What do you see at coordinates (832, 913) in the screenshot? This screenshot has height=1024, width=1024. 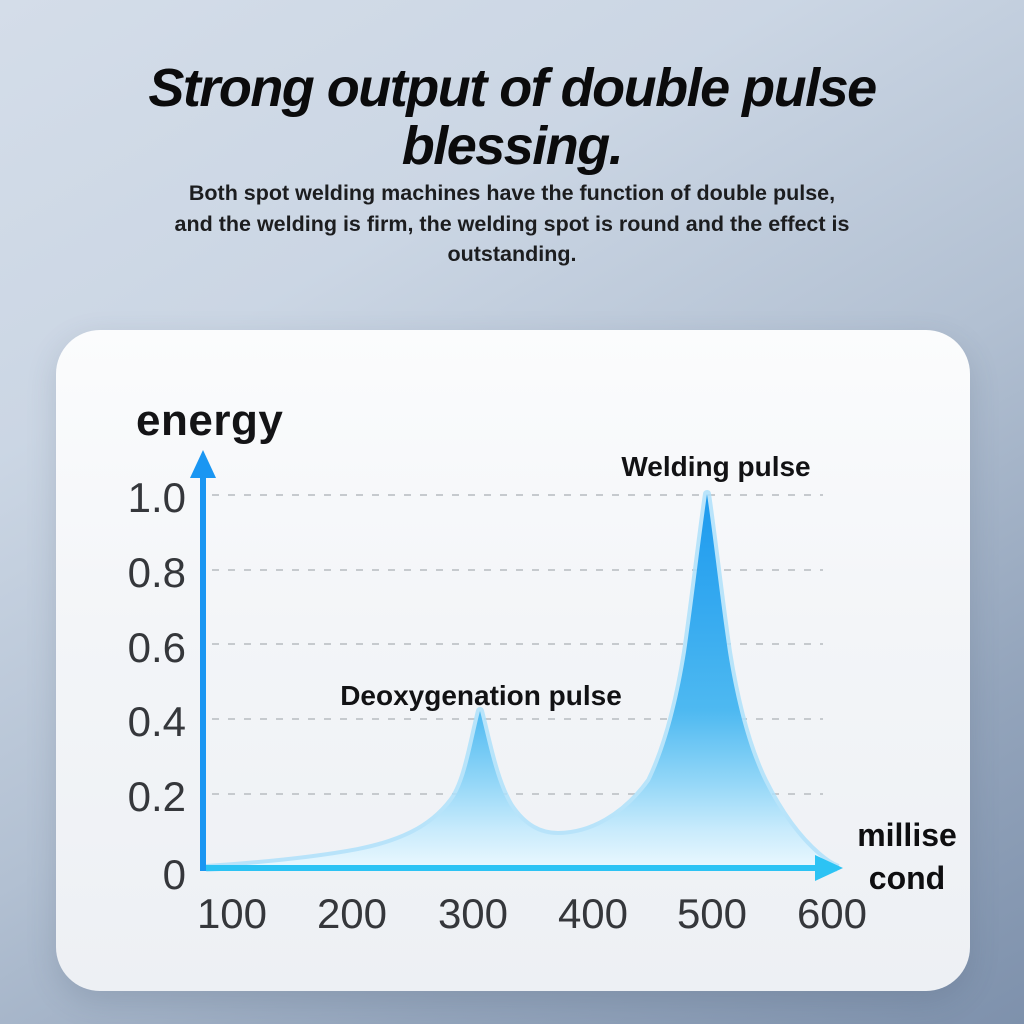 I see `x-tick-600: 600` at bounding box center [832, 913].